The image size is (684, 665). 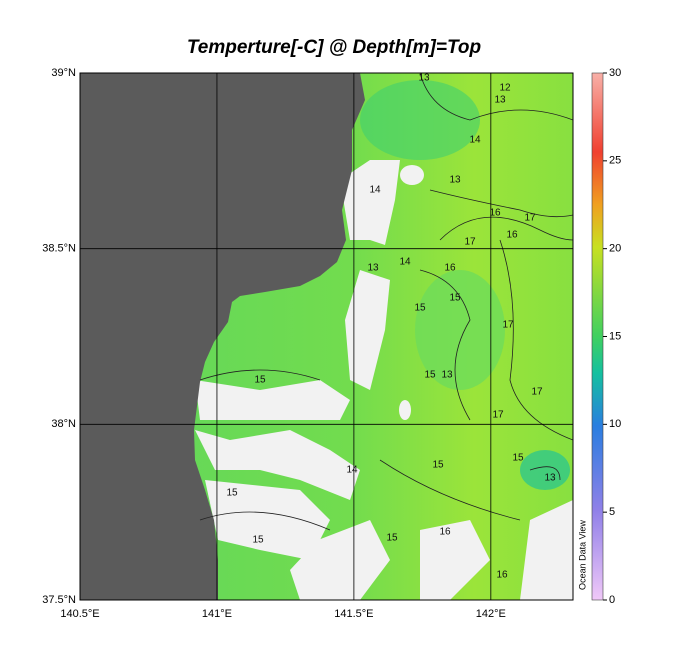 What do you see at coordinates (334, 47) in the screenshot?
I see `chart-title: Temperture[-C] @ Depth[m]=Top` at bounding box center [334, 47].